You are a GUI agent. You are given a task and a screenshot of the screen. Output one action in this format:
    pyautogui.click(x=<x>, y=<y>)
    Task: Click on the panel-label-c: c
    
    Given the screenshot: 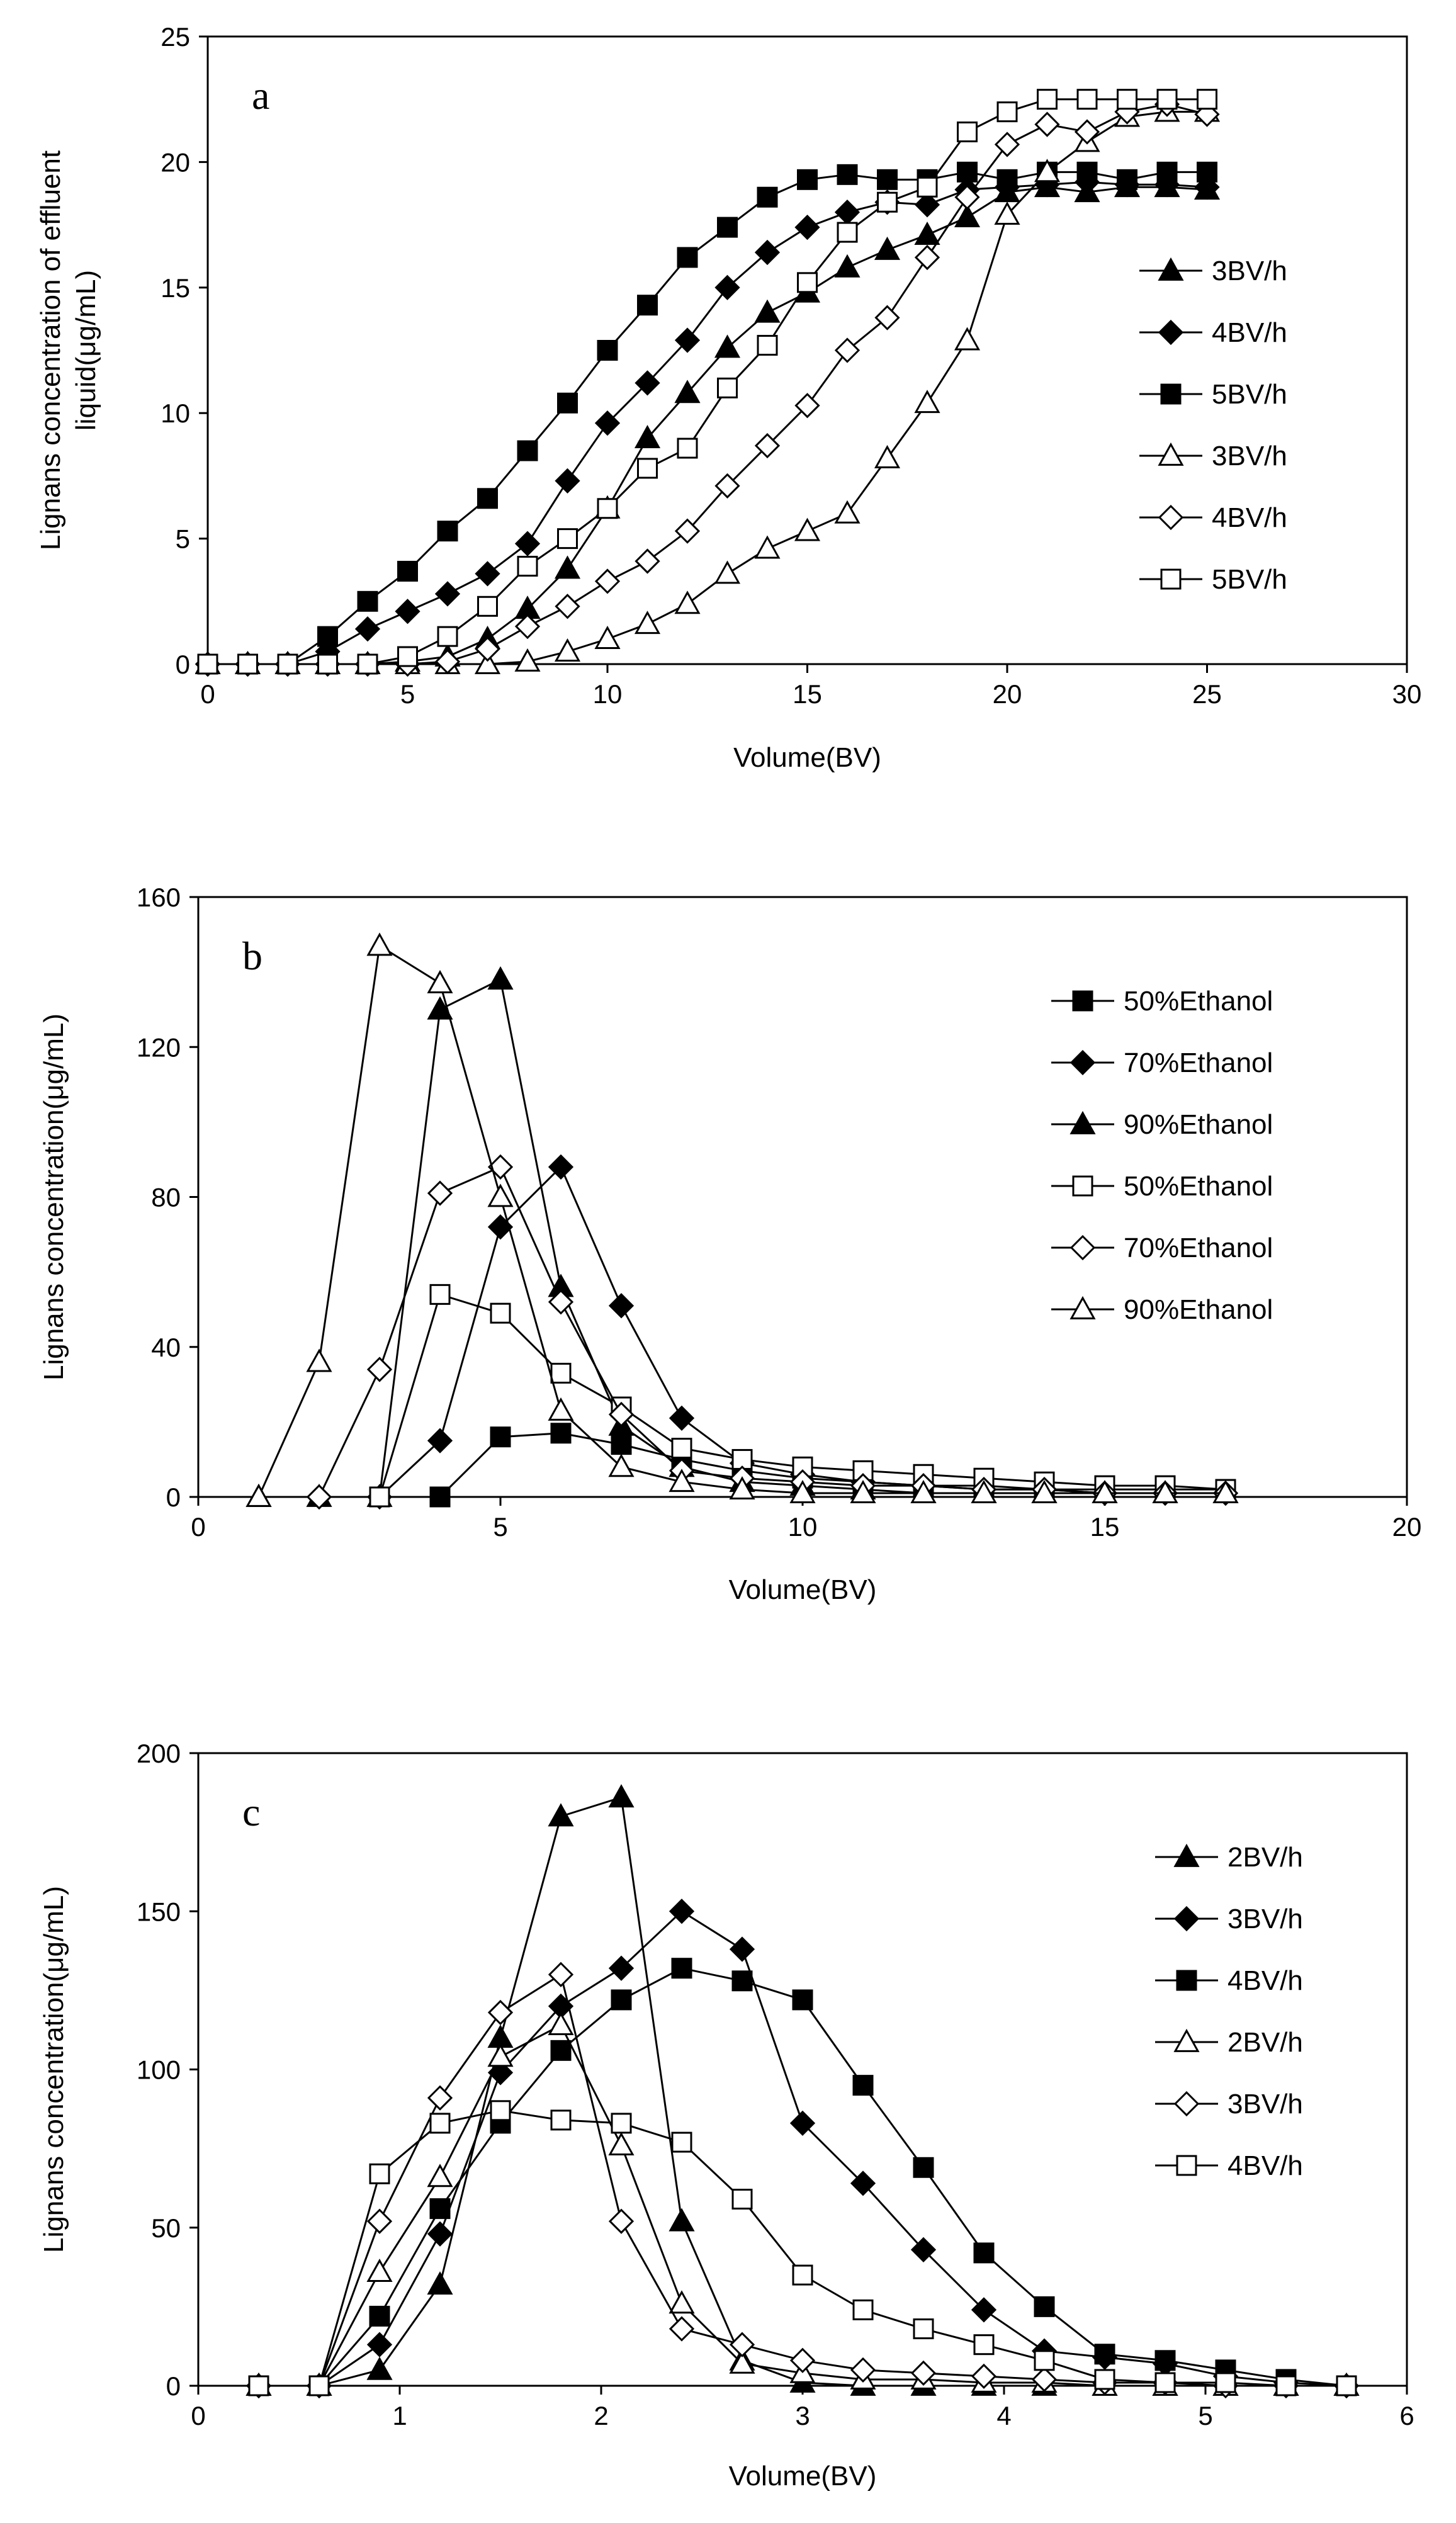 What is the action you would take?
    pyautogui.click(x=251, y=1812)
    